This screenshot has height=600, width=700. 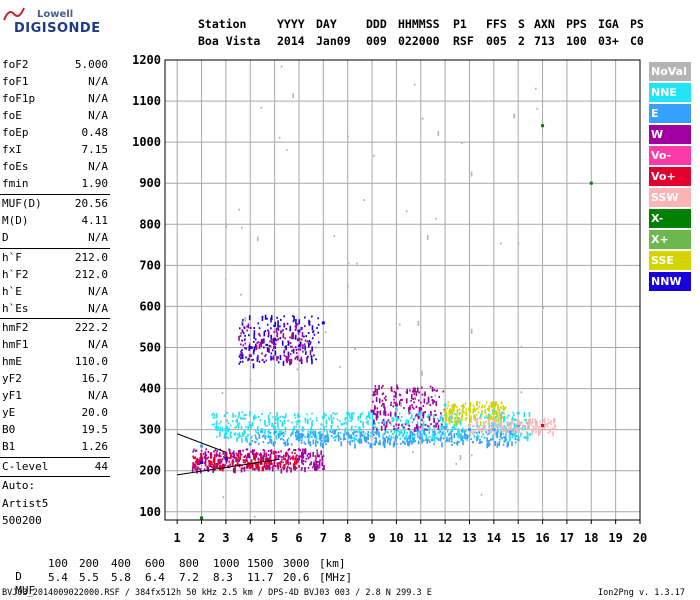 What do you see at coordinates (56, 346) in the screenshot?
I see `param-row: hmF1 N/A` at bounding box center [56, 346].